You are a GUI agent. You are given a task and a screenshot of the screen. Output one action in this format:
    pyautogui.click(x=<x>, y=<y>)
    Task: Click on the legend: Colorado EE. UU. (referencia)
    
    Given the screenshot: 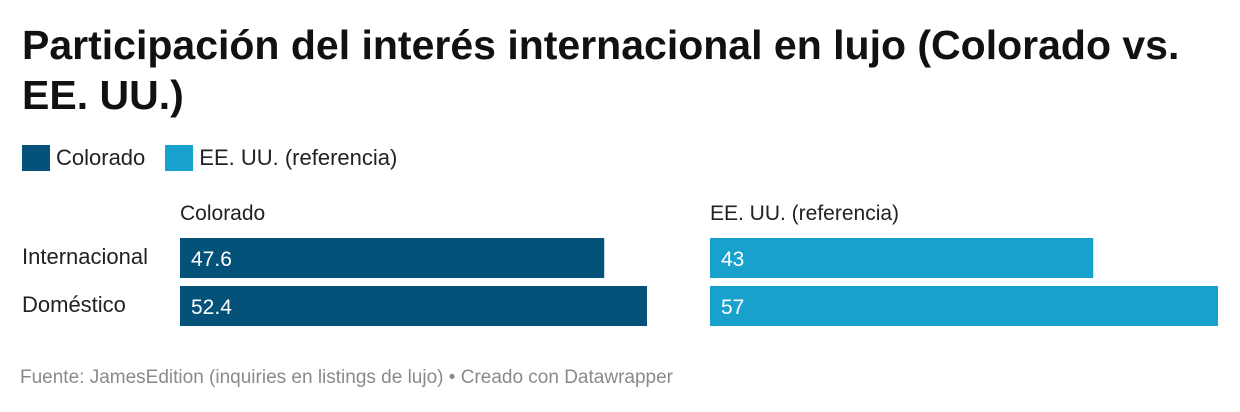 What is the action you would take?
    pyautogui.click(x=219, y=158)
    